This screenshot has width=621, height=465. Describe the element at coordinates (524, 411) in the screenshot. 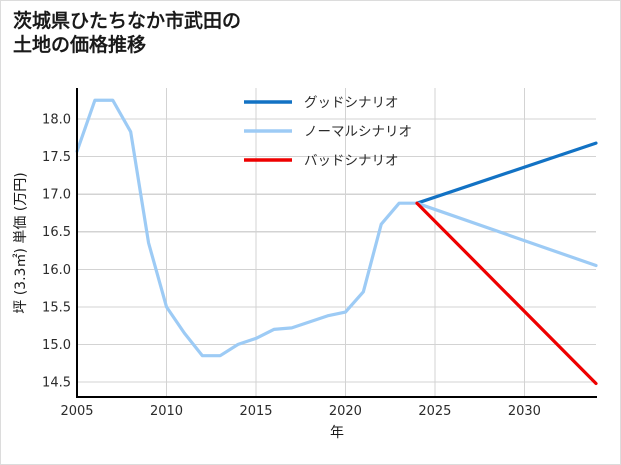

I see `x-tick-label: 2030` at that location.